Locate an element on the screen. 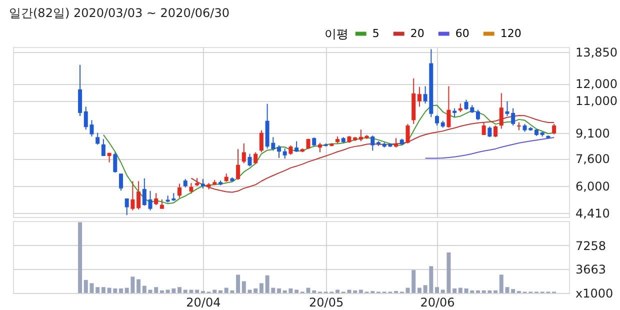 This screenshot has width=620, height=310. y-tick-label: 6,000 is located at coordinates (593, 187).